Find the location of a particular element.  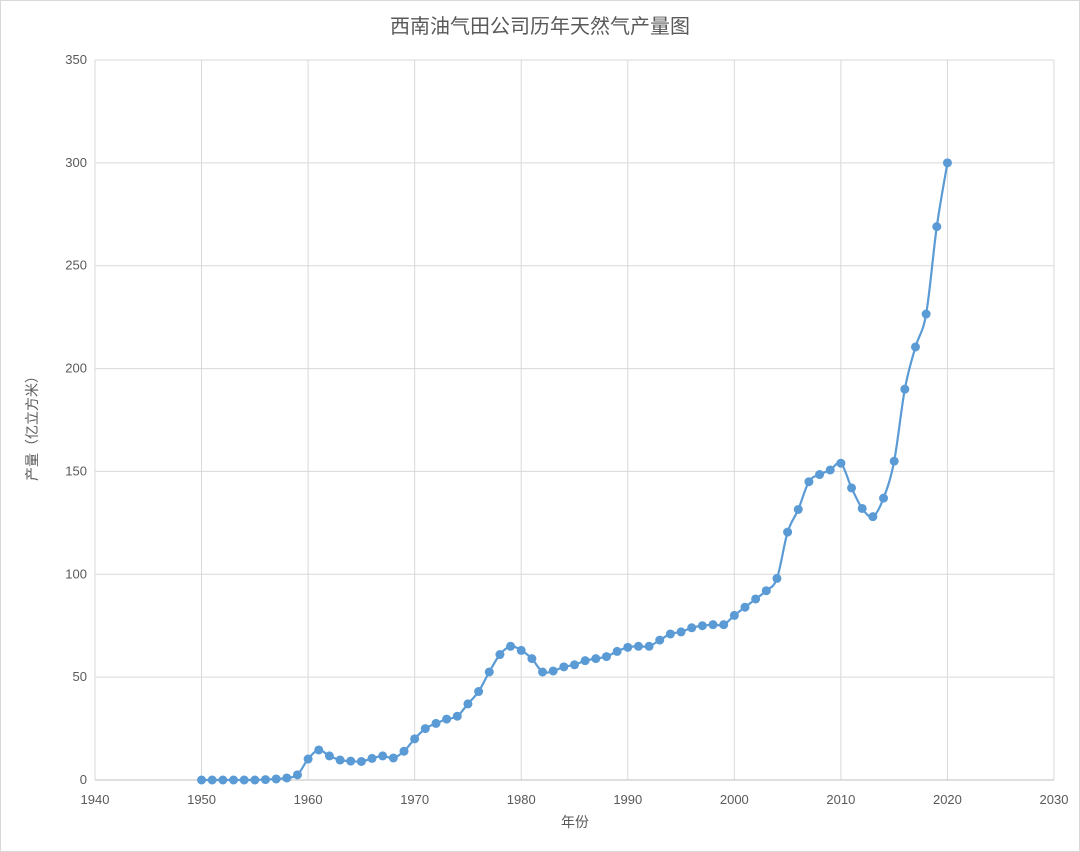

x-tick-label: 1990 is located at coordinates (627, 799).